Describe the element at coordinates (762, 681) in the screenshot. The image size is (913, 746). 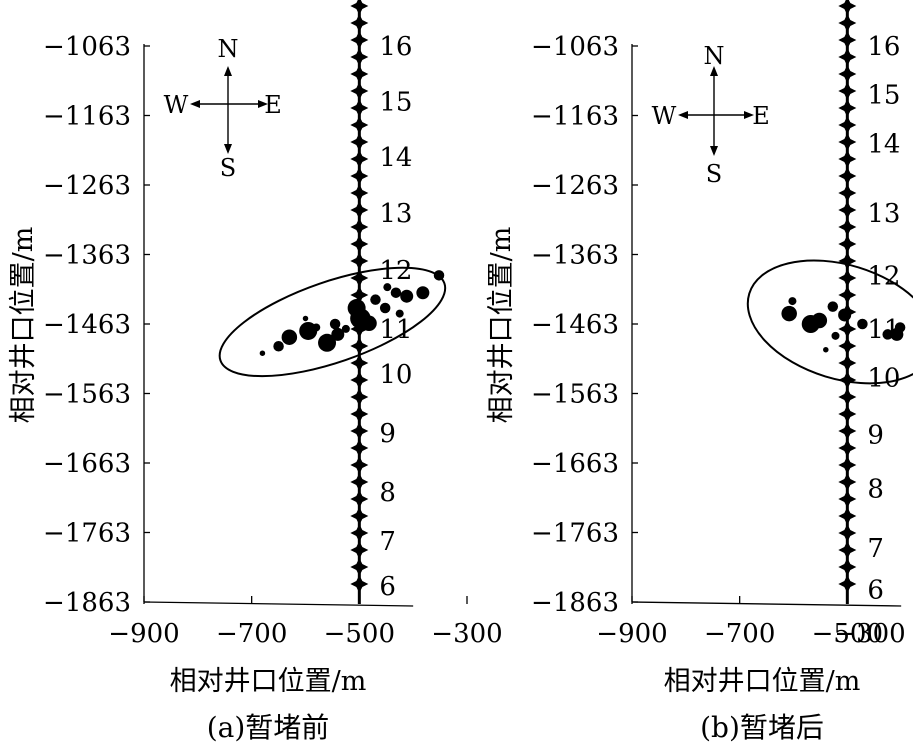
I see `x-axis-title: 相对井口位置/m` at that location.